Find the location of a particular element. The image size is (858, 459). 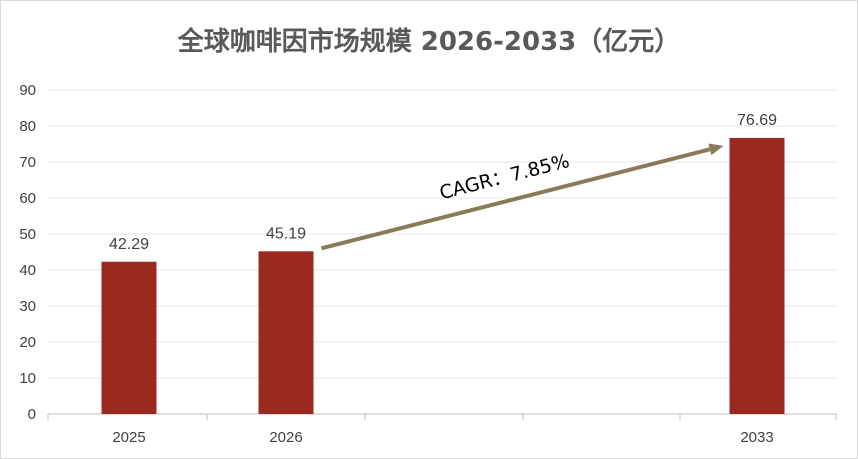

y-tick-label: 50 is located at coordinates (27, 234).